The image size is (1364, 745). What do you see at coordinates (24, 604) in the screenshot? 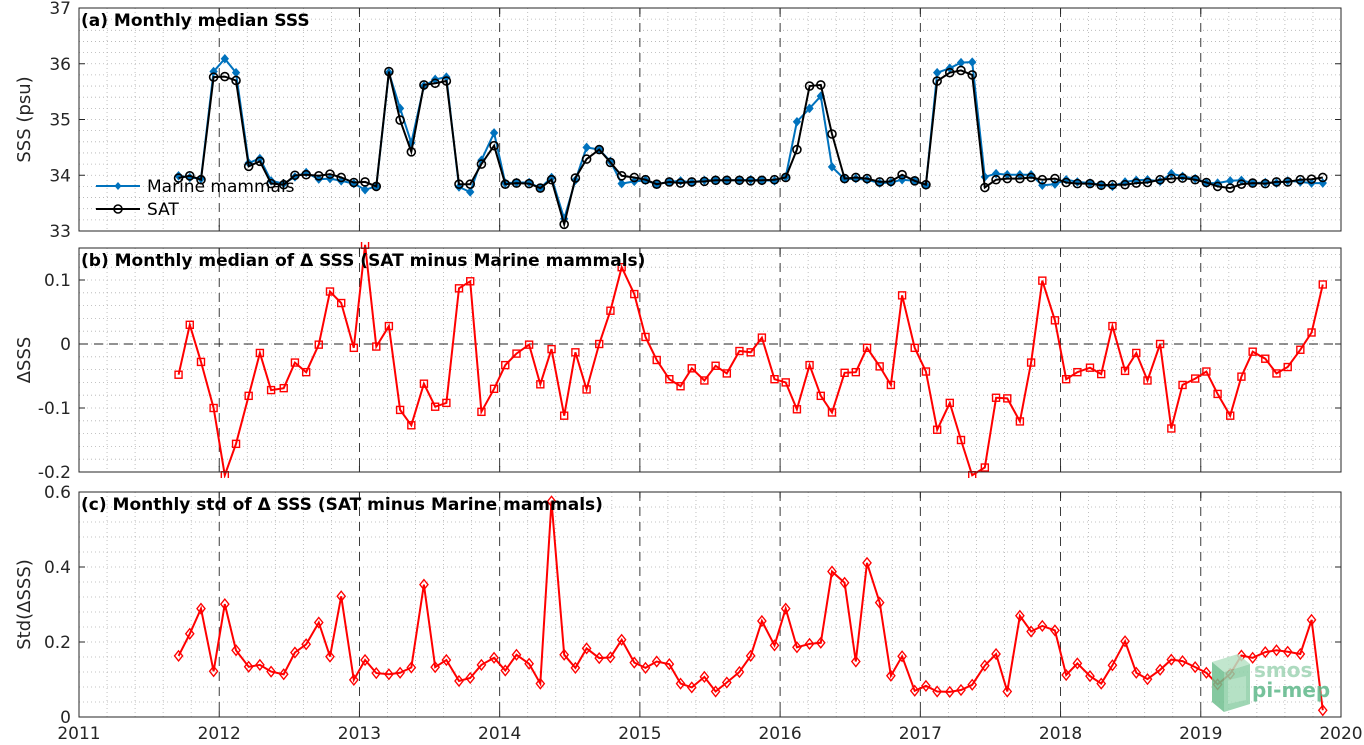
I see `y-axis-label: Std(ΔSSS)` at bounding box center [24, 604].